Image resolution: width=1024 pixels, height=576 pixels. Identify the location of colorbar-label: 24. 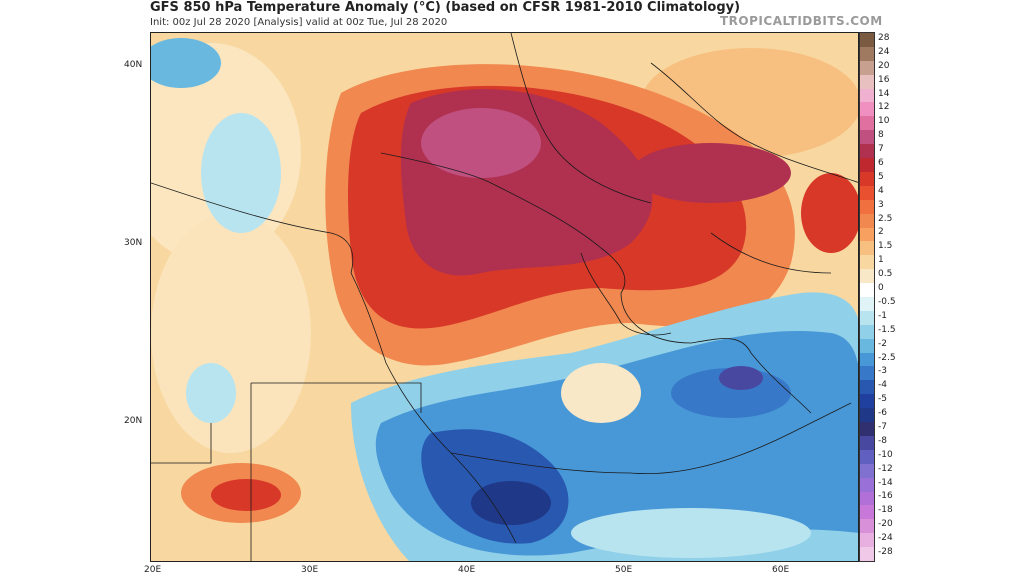
(884, 51).